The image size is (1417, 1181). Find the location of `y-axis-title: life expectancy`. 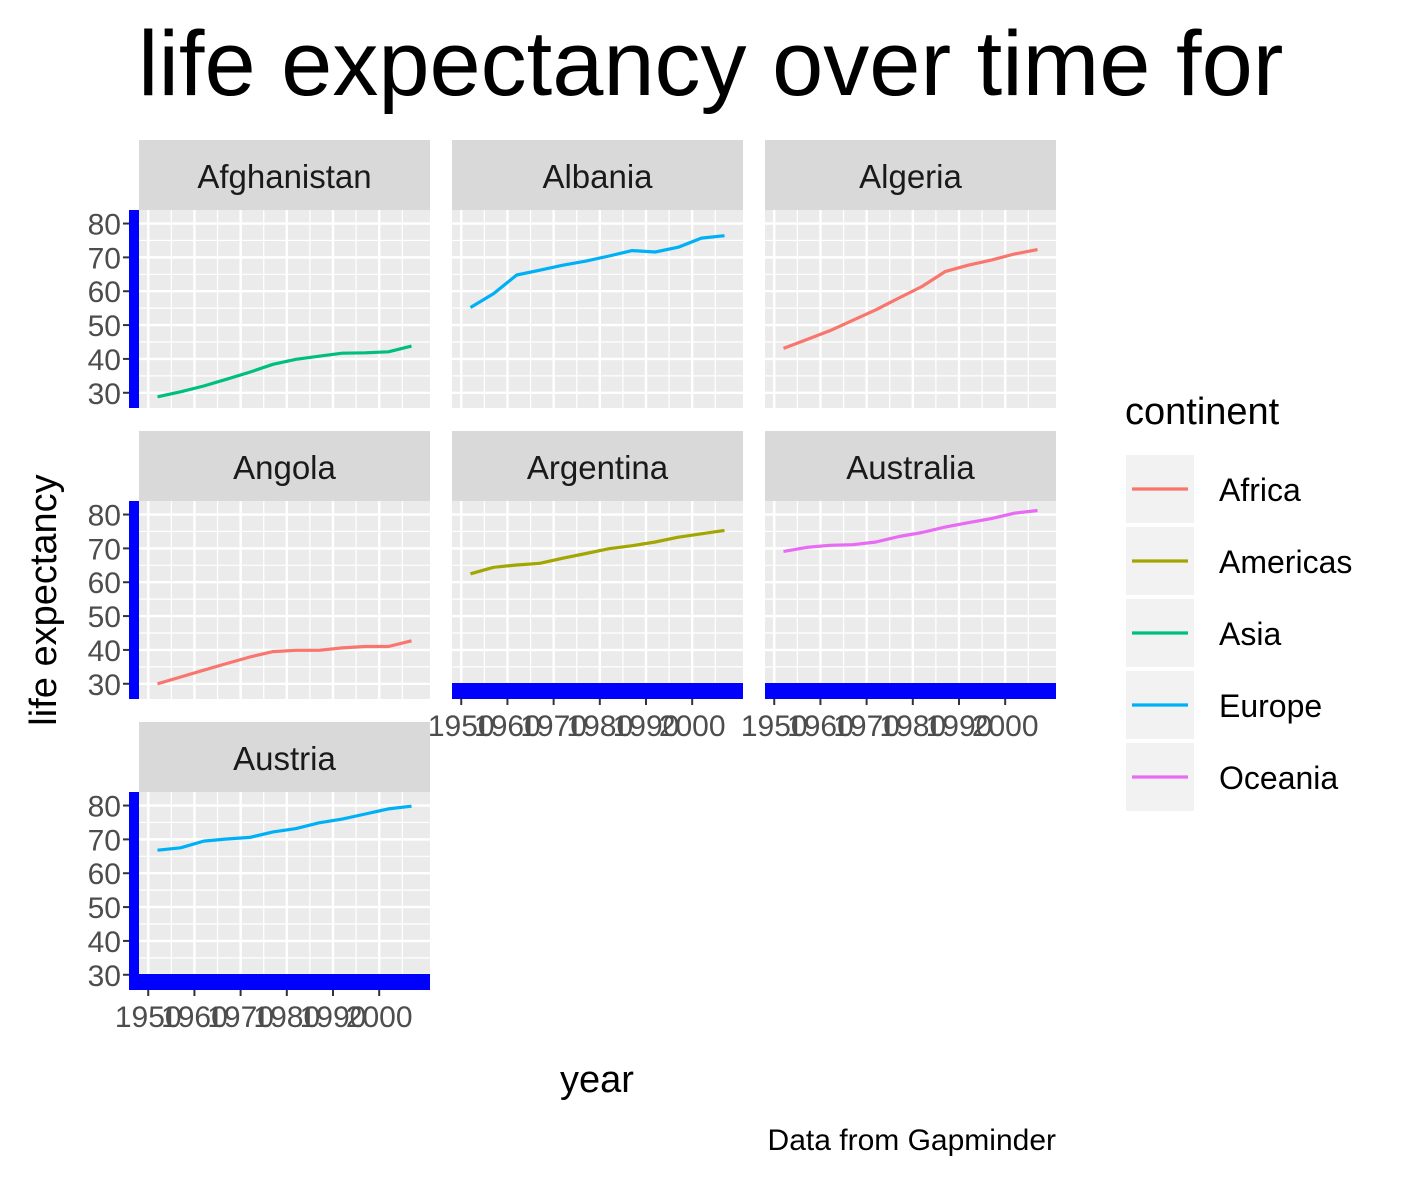

y-axis-title: life expectancy is located at coordinates (44, 599).